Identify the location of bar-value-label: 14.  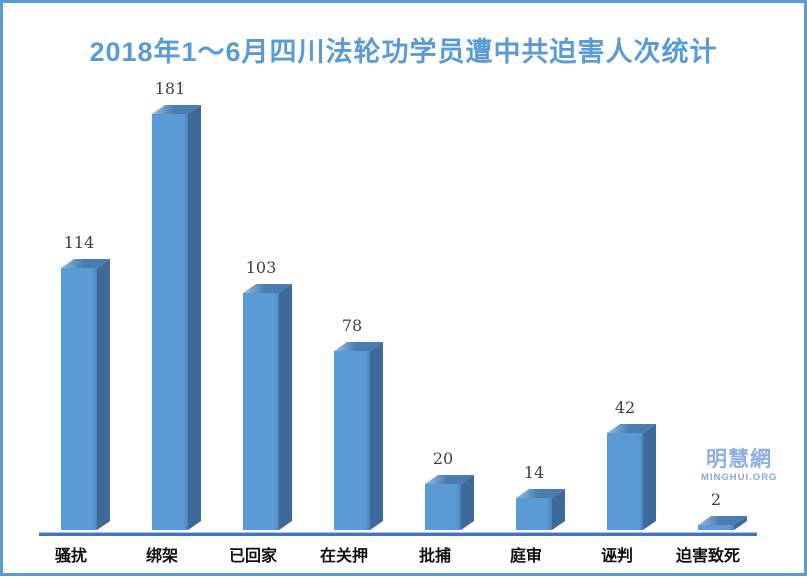
(534, 472).